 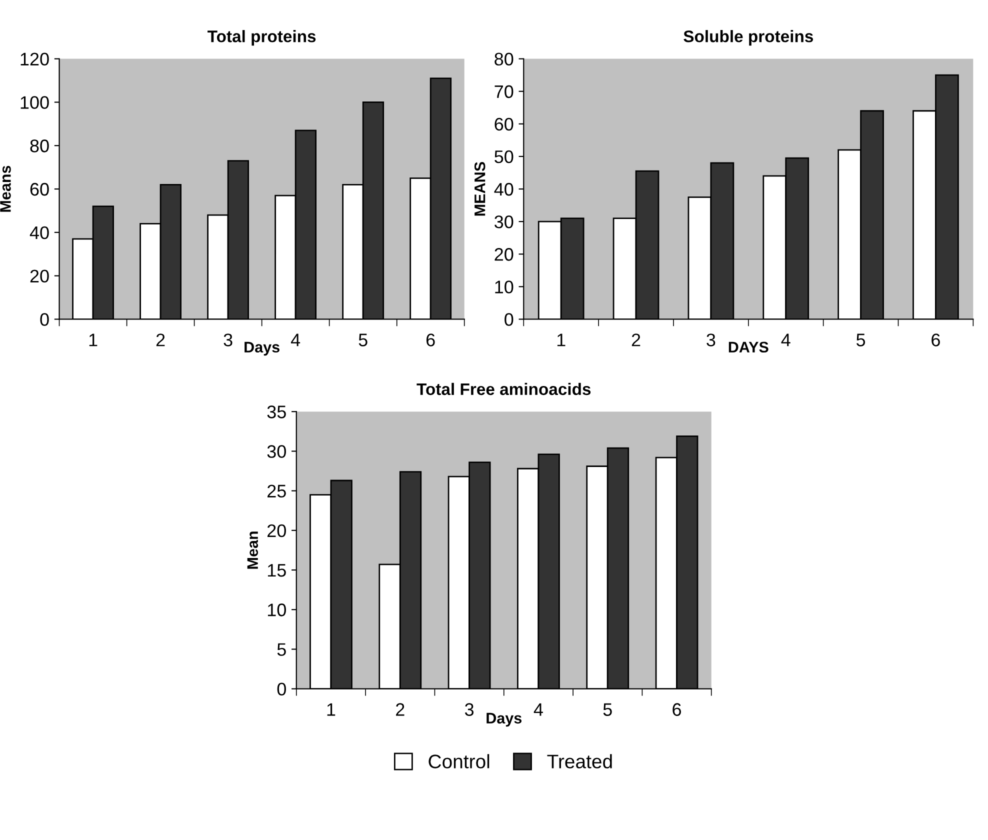 I want to click on legend-label: Treated, so click(x=579, y=761).